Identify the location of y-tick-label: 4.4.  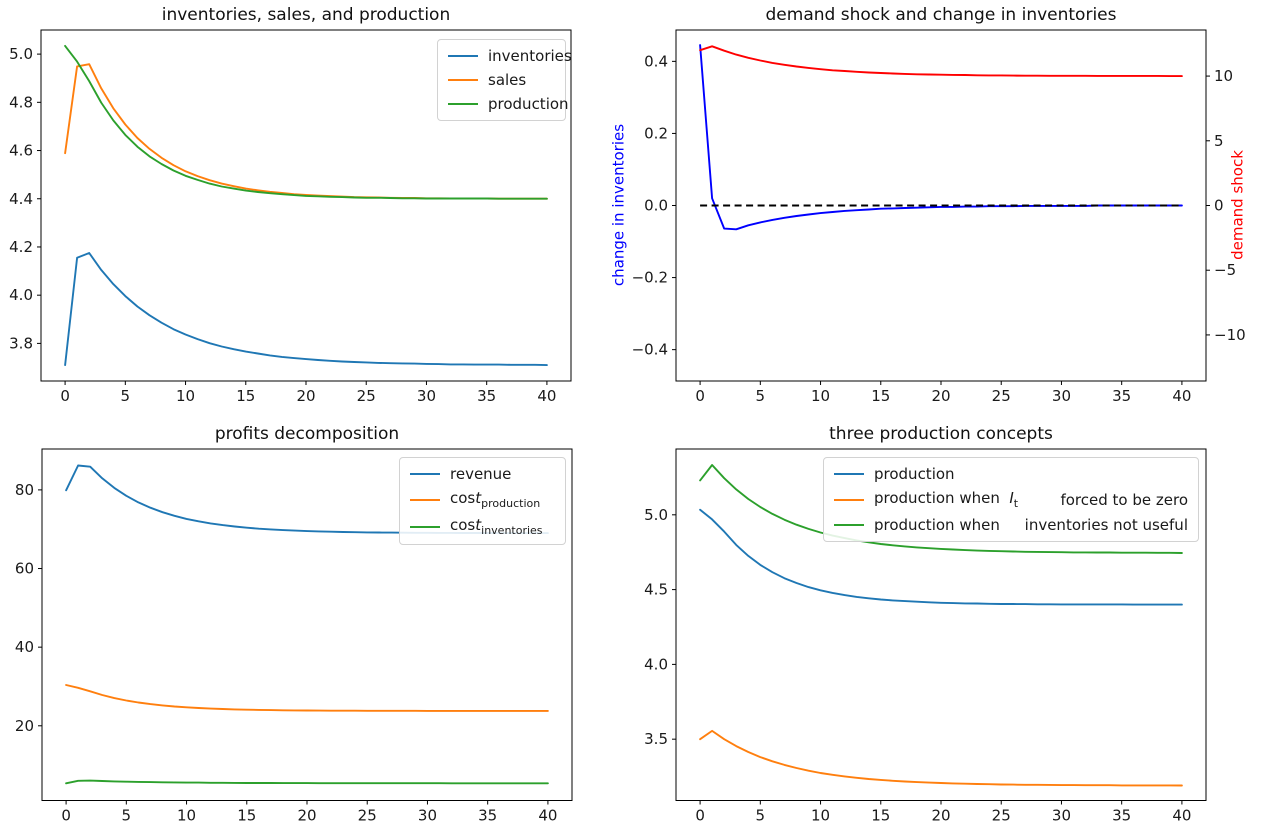
(21, 199).